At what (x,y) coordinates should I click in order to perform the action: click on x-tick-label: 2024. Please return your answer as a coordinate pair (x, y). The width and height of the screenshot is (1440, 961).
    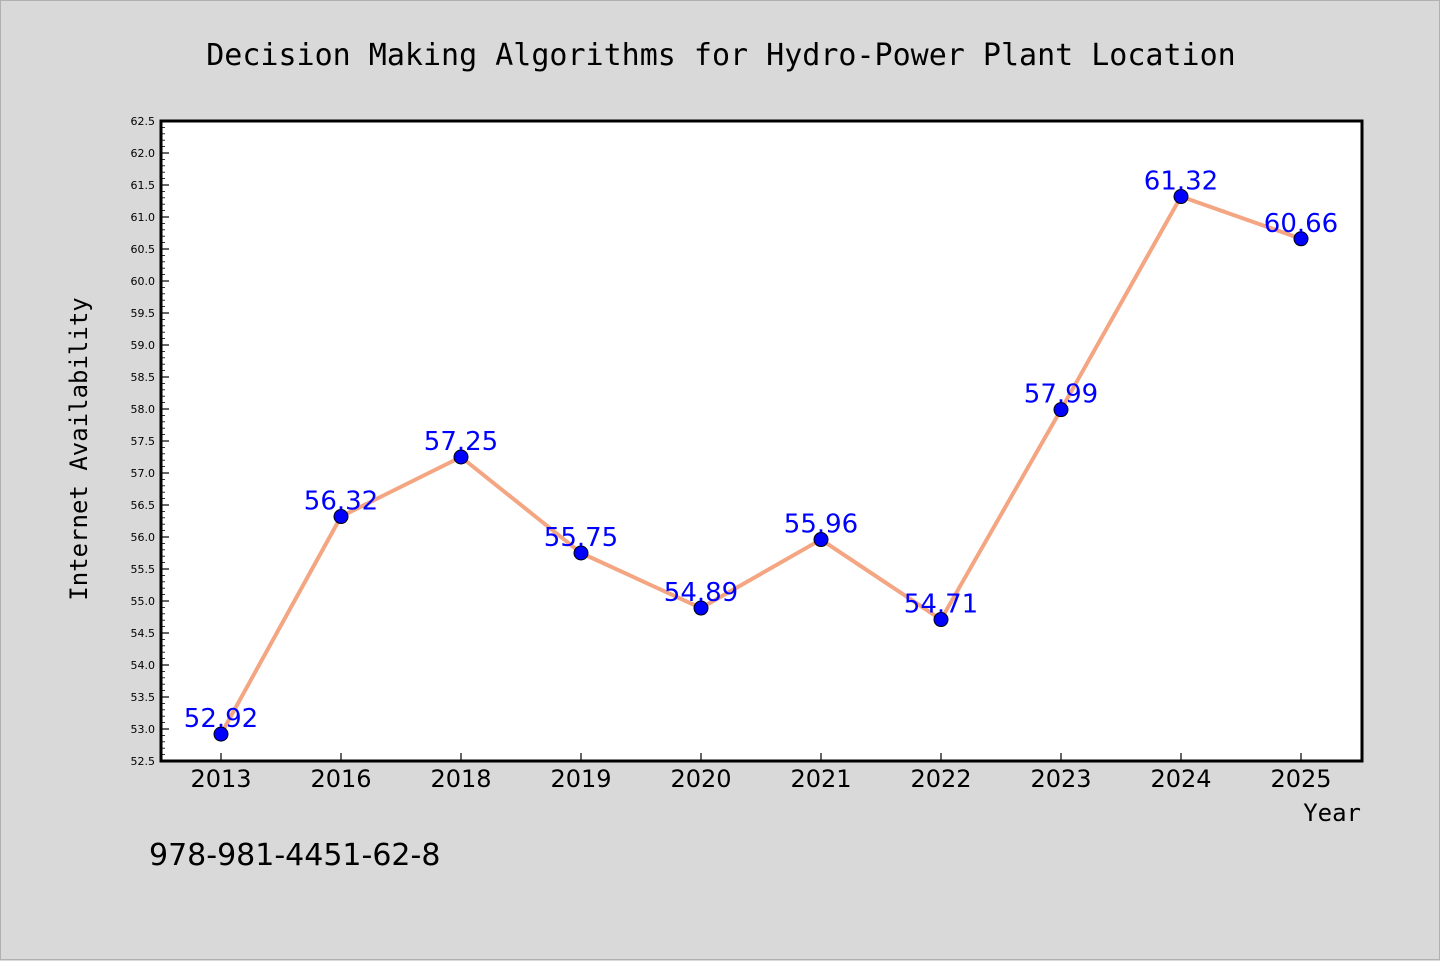
    Looking at the image, I should click on (1180, 779).